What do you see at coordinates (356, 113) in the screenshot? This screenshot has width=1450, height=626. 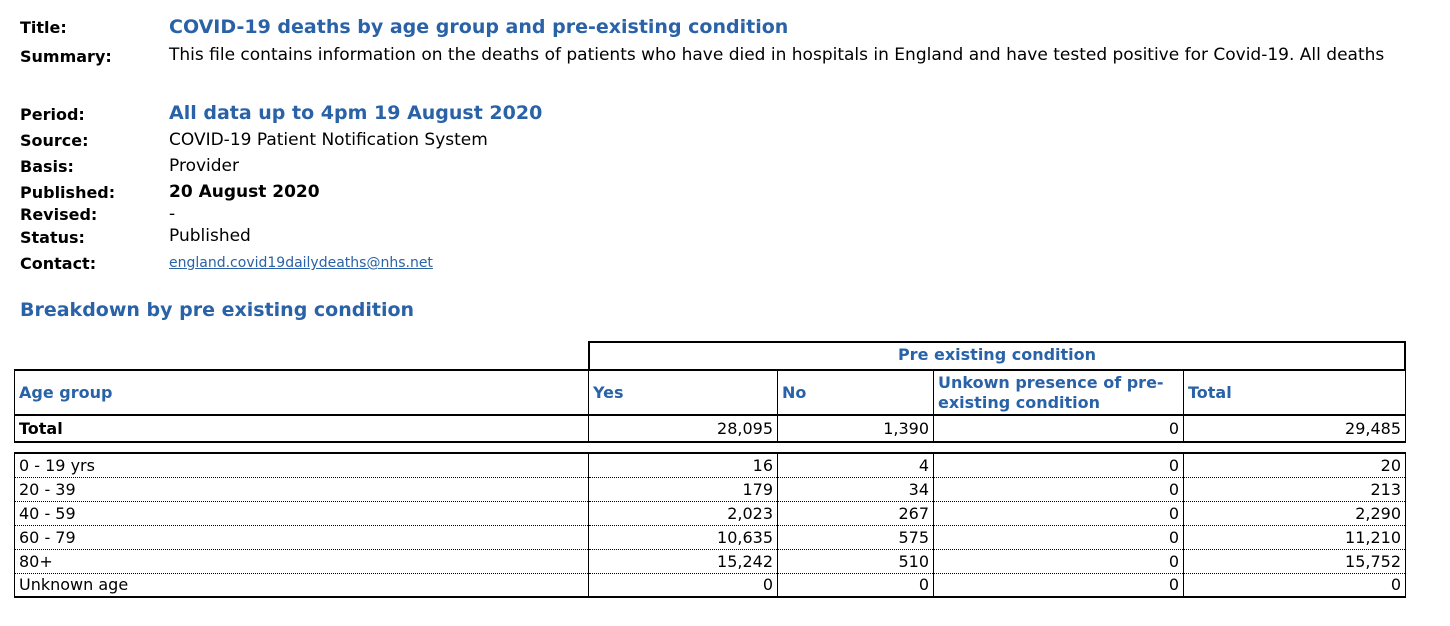 I see `period-value: All data up to 4pm 19 August 2020` at bounding box center [356, 113].